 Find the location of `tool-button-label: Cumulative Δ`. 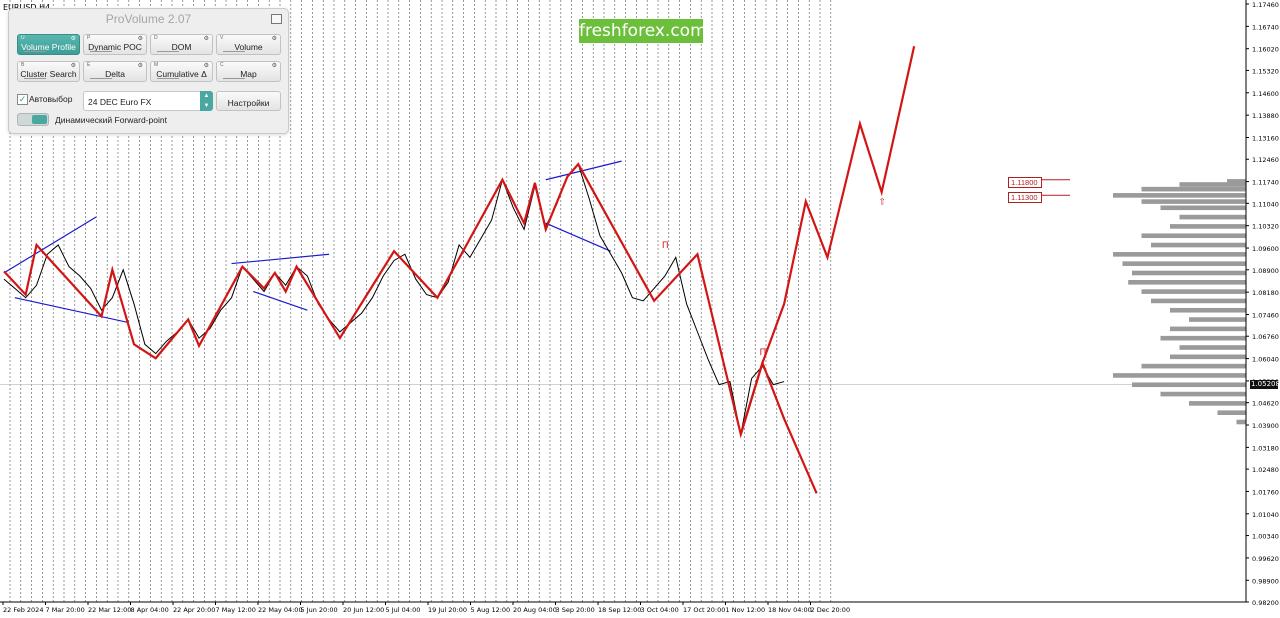

tool-button-label: Cumulative Δ is located at coordinates (181, 74).